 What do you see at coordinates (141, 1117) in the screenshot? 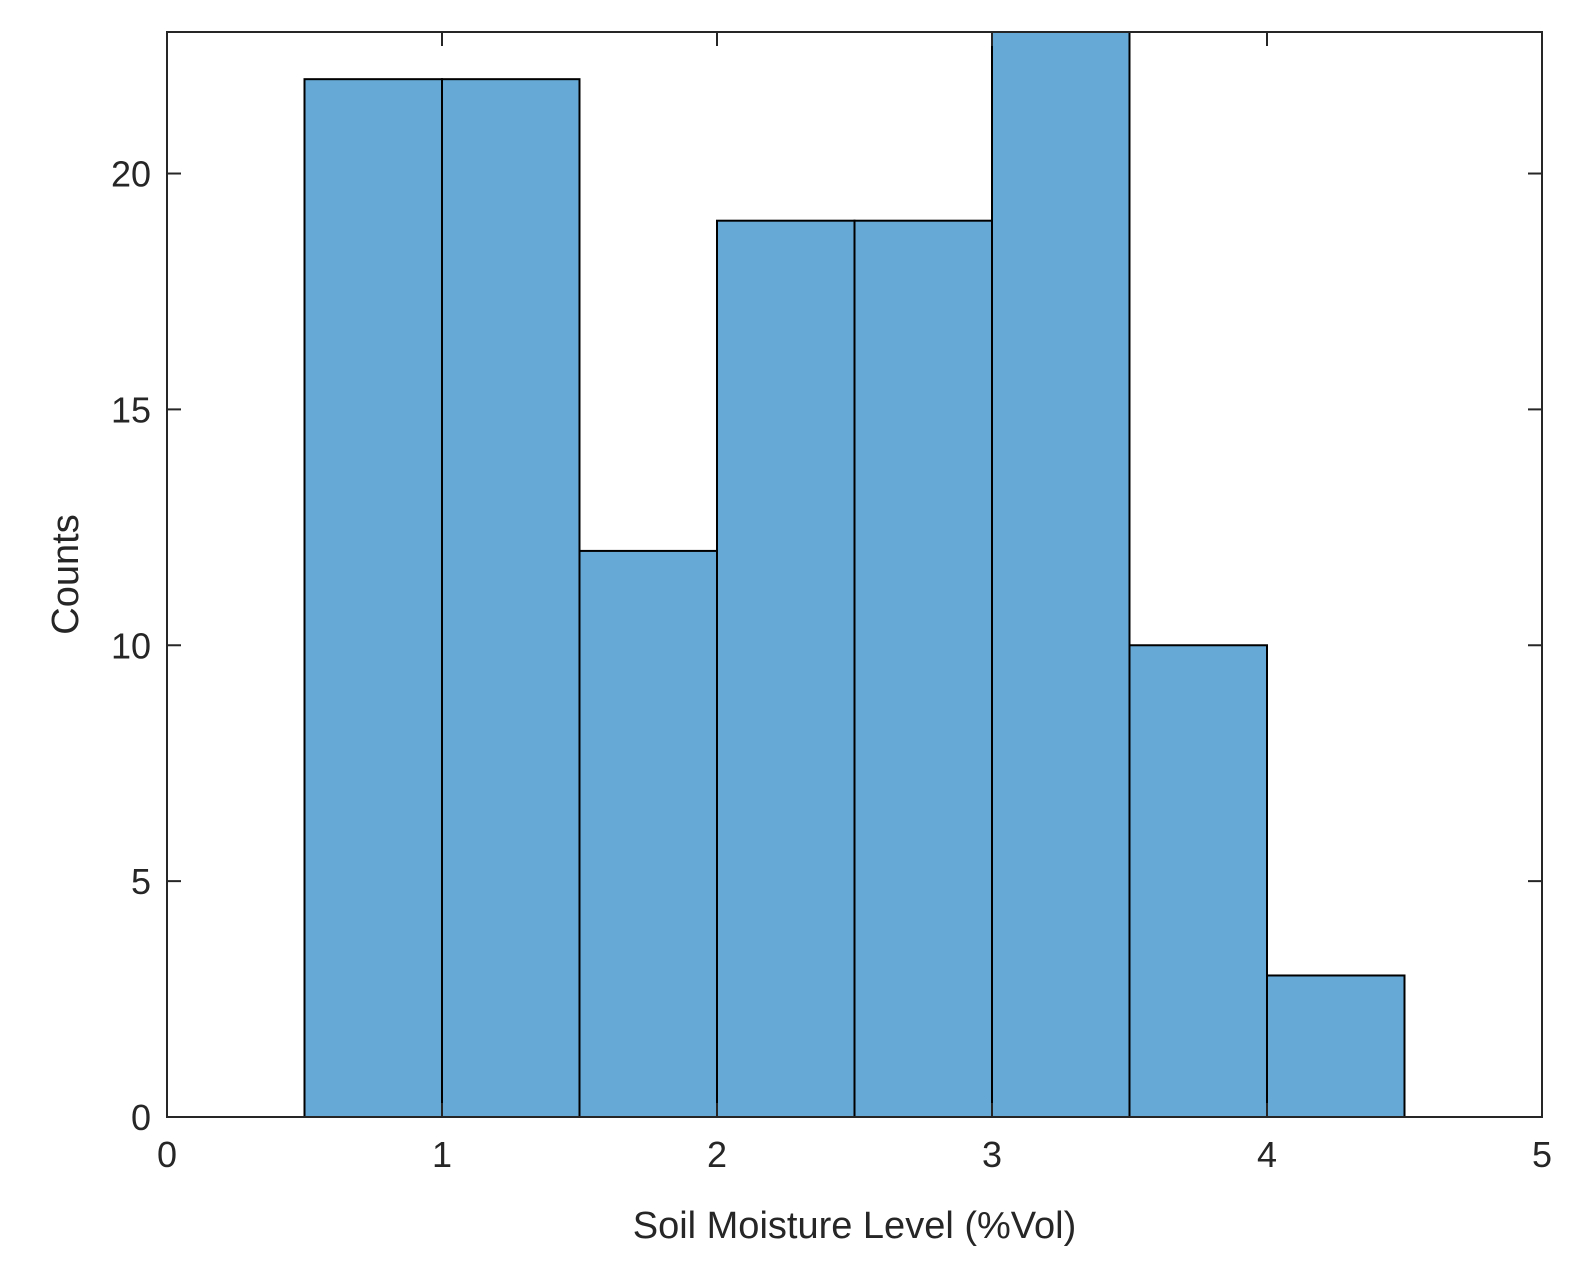
I see `y-tick-label-0: 0` at bounding box center [141, 1117].